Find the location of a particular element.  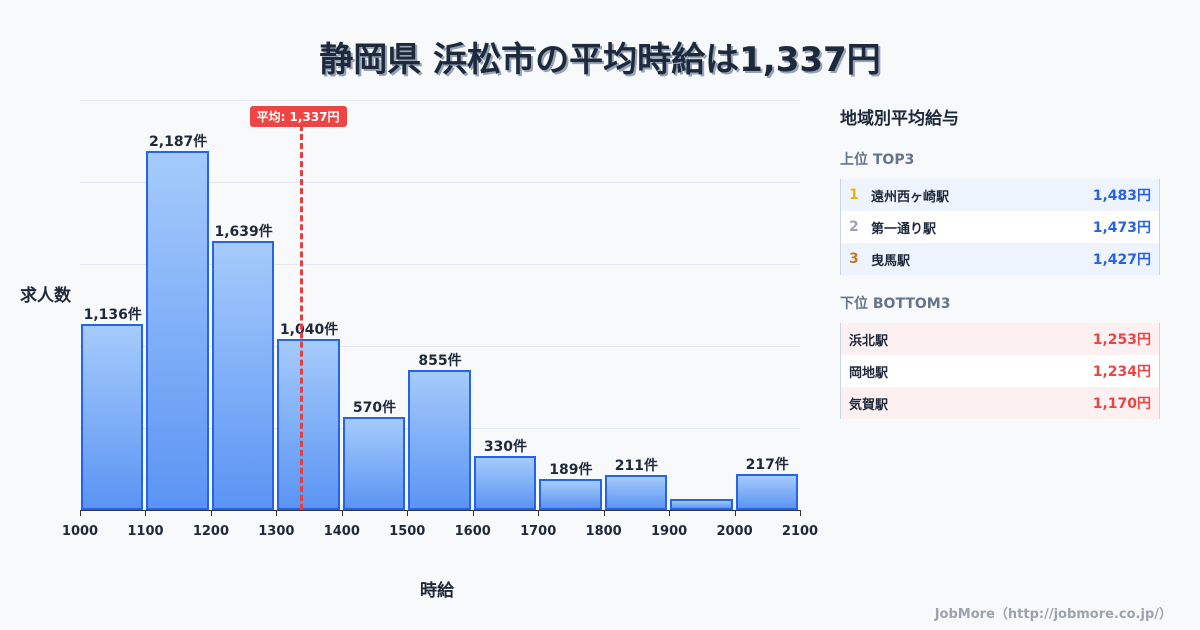

station-name: 曳馬駅 is located at coordinates (891, 261).